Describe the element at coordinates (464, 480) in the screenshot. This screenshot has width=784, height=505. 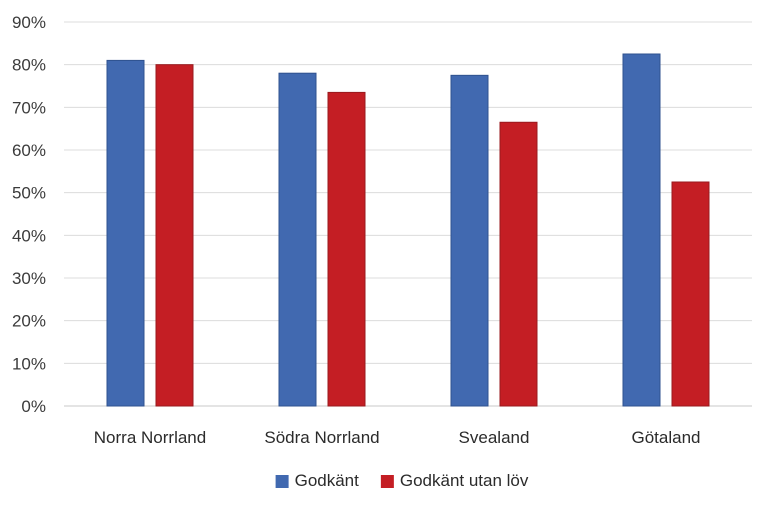
I see `legend-label: Godkänt utan löv` at that location.